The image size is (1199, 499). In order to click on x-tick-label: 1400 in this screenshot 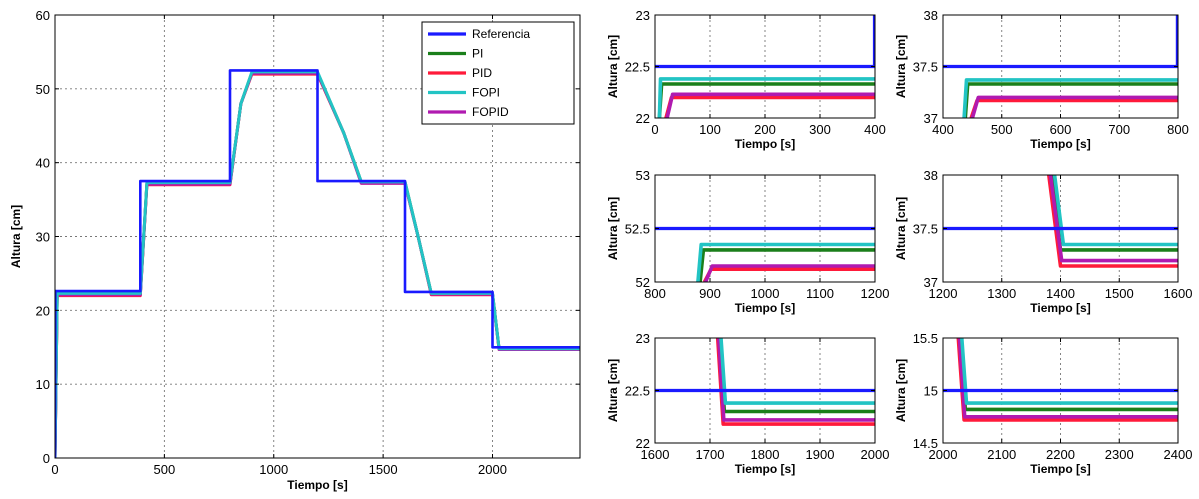, I will do `click(1060, 293)`.